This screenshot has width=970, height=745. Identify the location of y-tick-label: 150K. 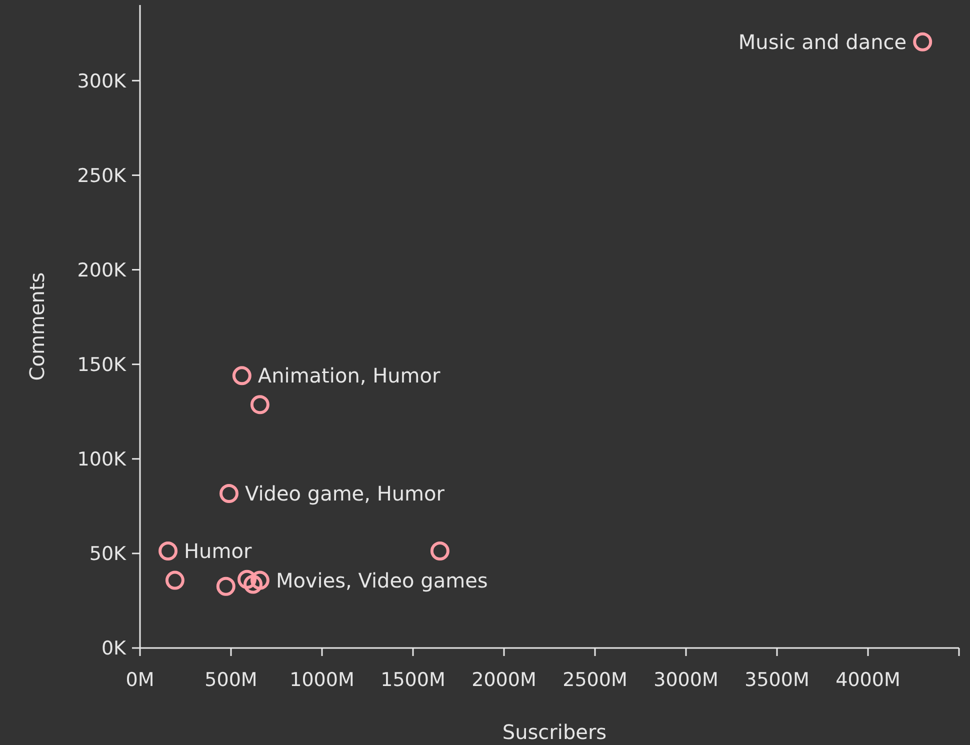
(102, 365).